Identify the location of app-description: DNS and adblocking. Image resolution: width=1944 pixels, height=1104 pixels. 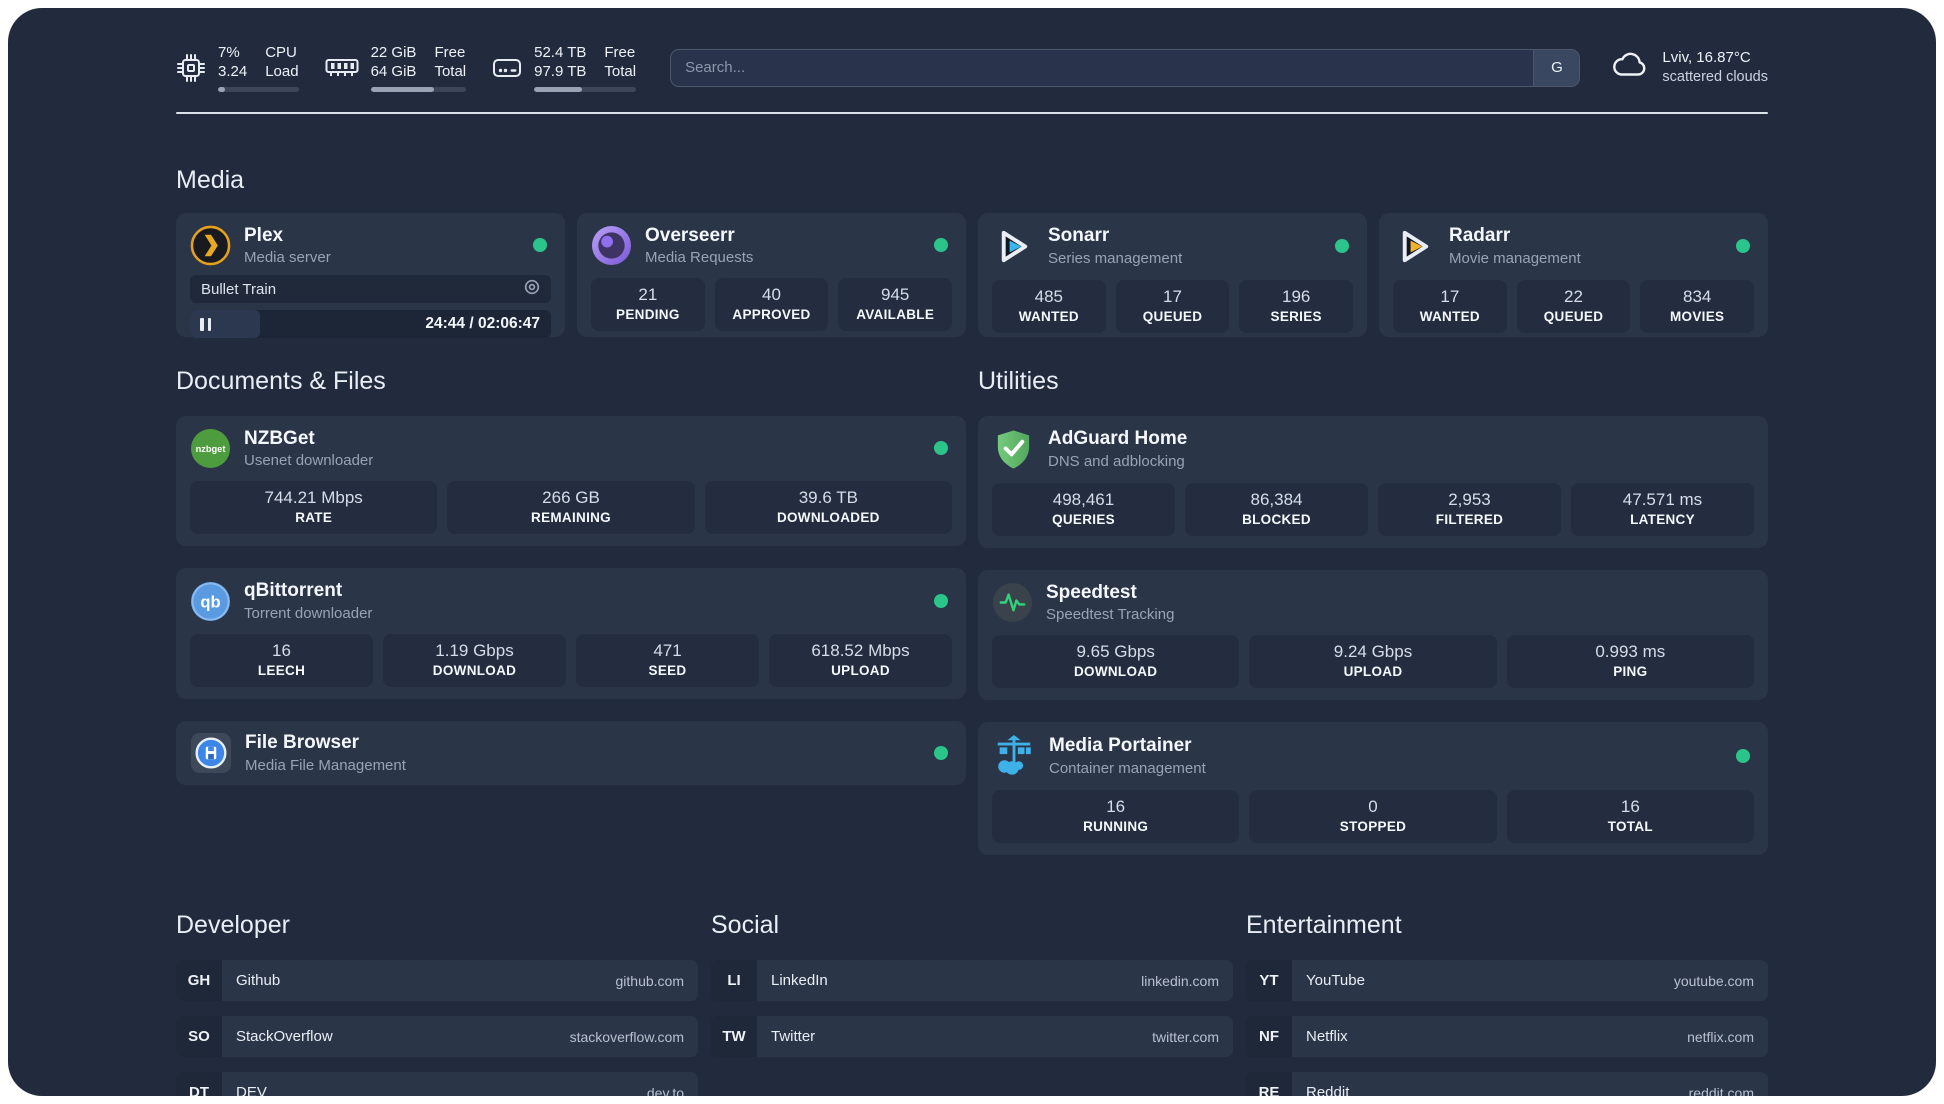
(1116, 461).